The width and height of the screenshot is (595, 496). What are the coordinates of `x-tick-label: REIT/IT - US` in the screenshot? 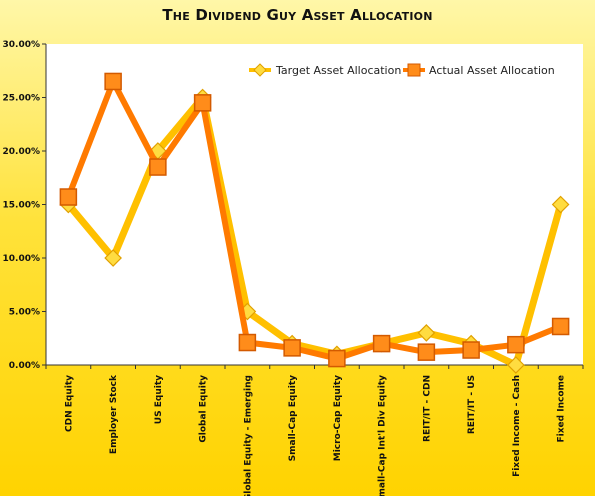 It's located at (472, 404).